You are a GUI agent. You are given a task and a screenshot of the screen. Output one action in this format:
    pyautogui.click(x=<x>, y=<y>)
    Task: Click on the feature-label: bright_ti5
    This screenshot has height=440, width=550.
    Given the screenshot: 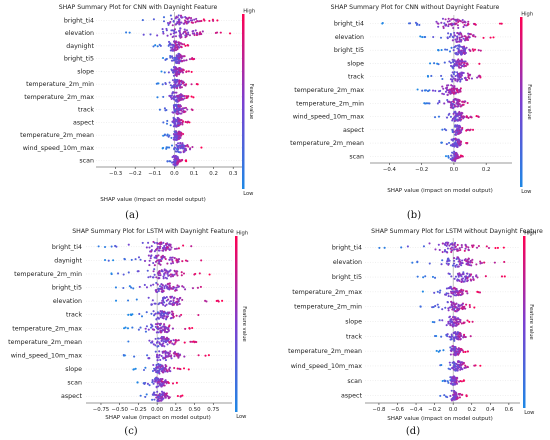 What is the action you would take?
    pyautogui.click(x=67, y=288)
    